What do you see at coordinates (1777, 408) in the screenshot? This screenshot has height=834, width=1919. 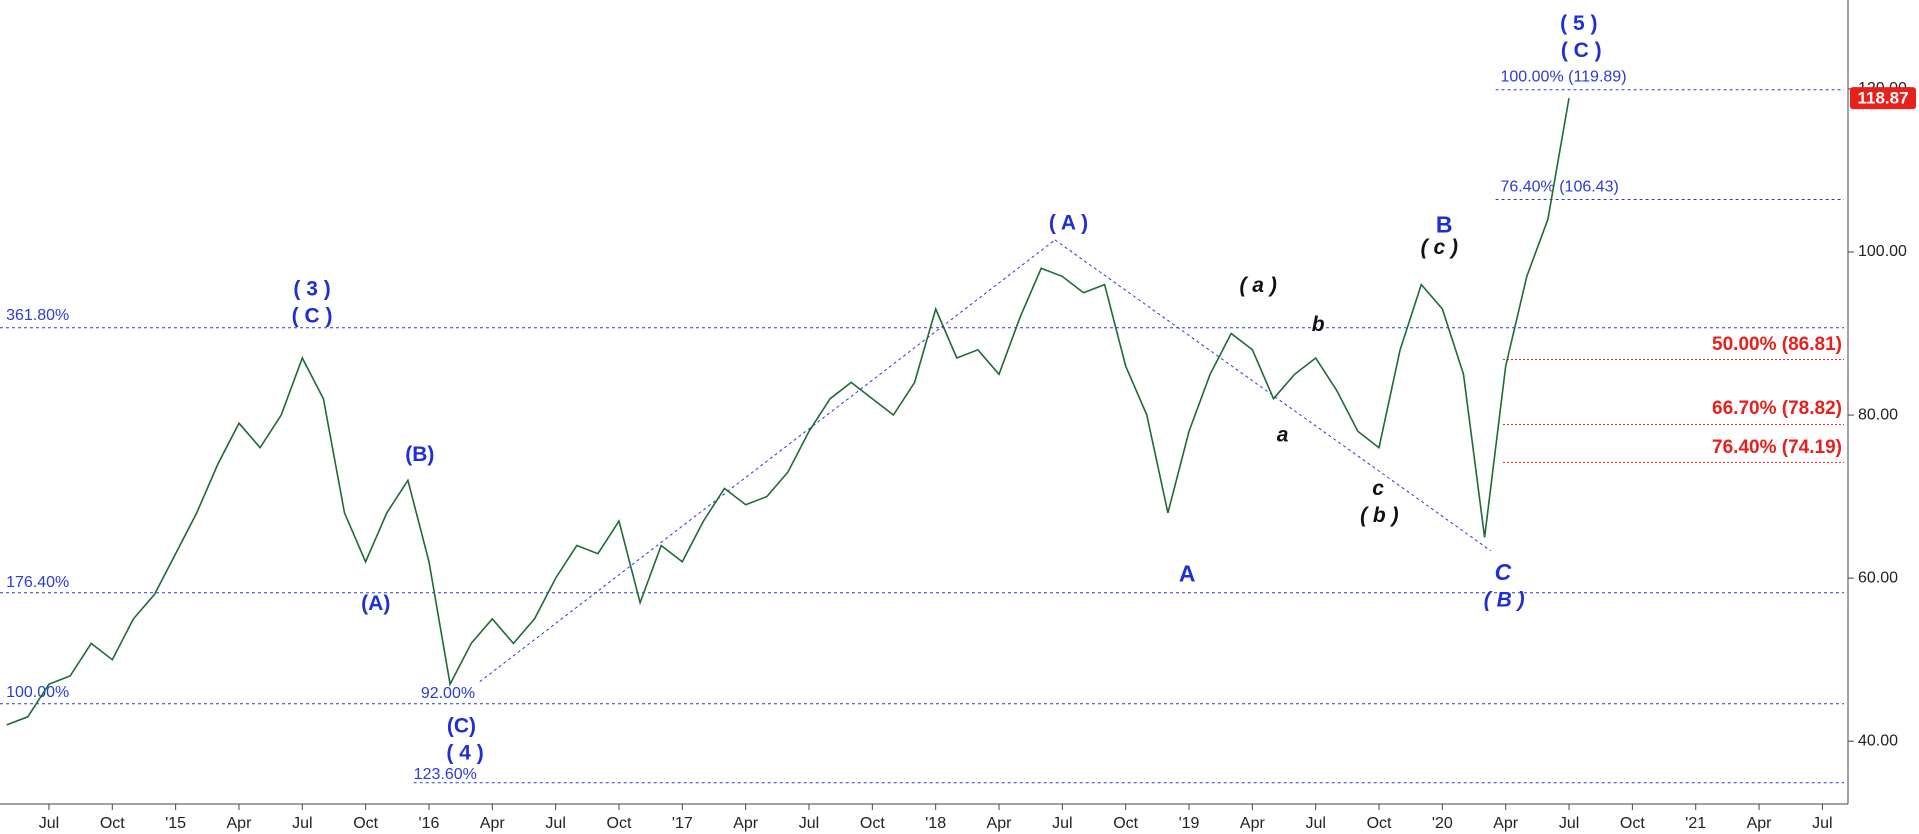 I see `level-label: 66.70% (78.82)` at bounding box center [1777, 408].